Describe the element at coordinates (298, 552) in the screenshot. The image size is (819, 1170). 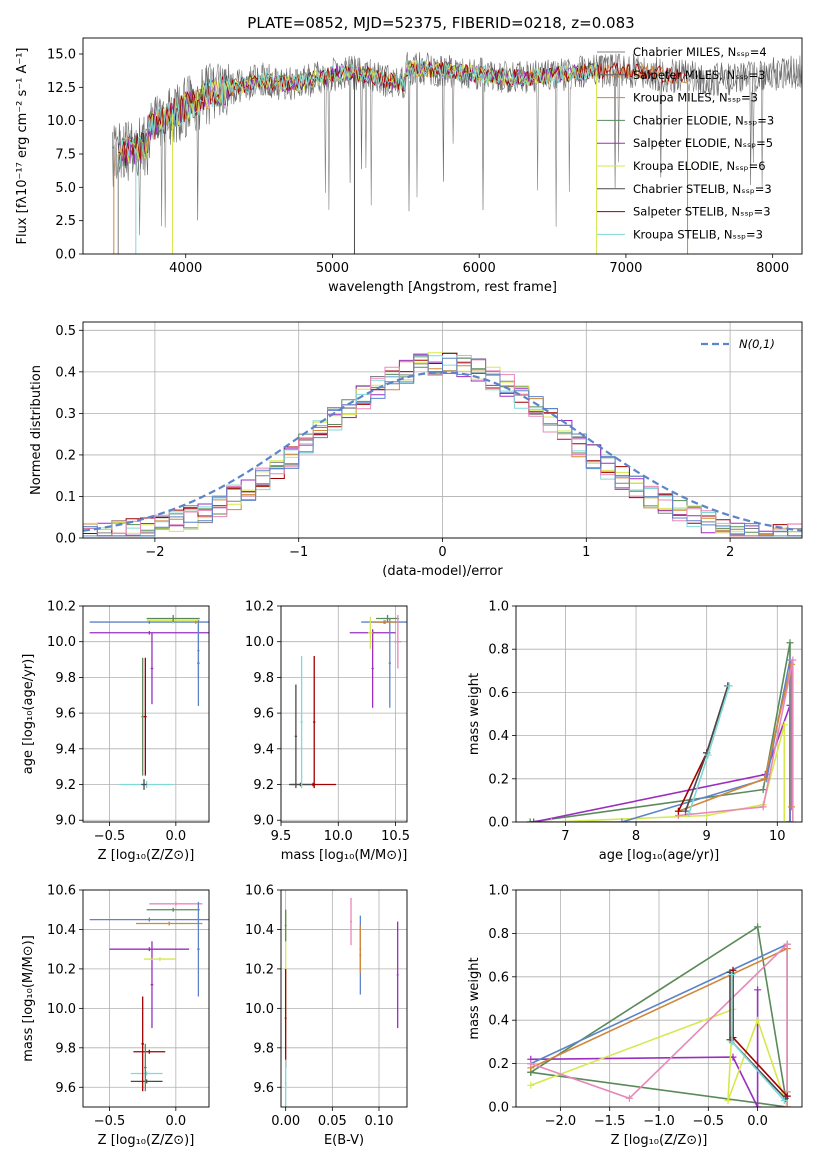
I see `x-tick-label: −1` at that location.